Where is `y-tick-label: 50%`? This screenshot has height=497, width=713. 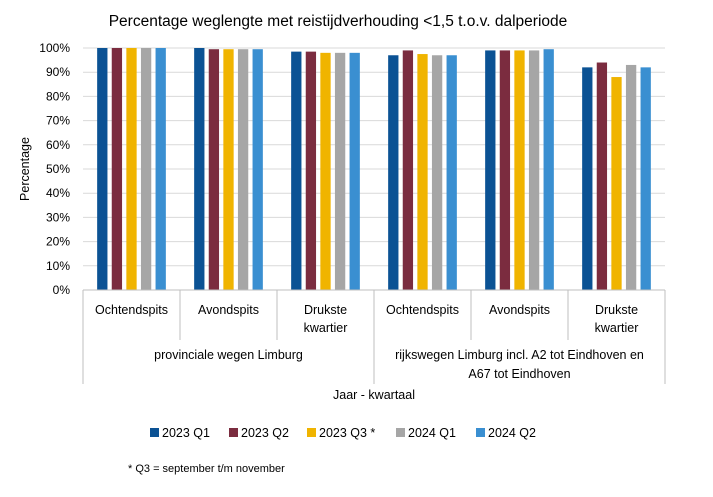 y-tick-label: 50% is located at coordinates (58, 169).